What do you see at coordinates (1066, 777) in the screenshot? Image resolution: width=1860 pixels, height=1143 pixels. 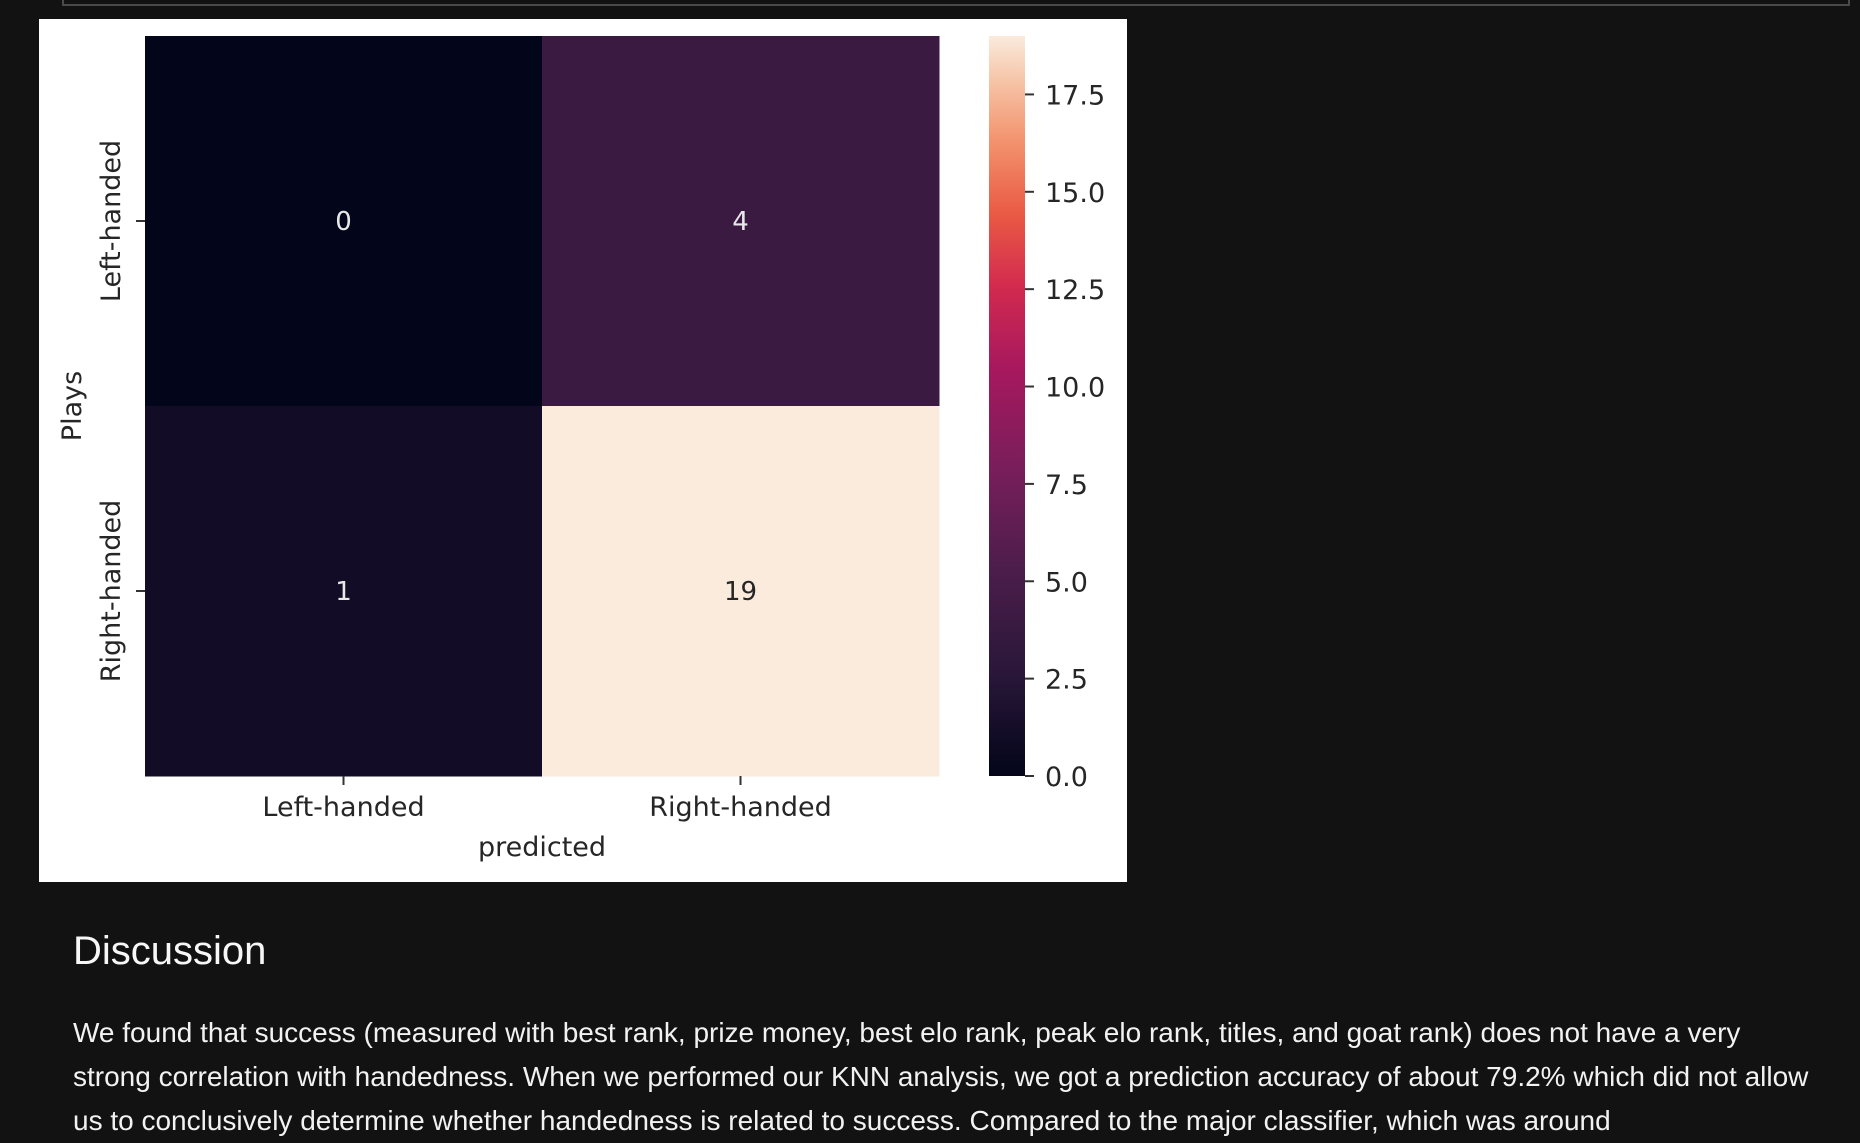 I see `colorbar-tick-label: 0.0` at bounding box center [1066, 777].